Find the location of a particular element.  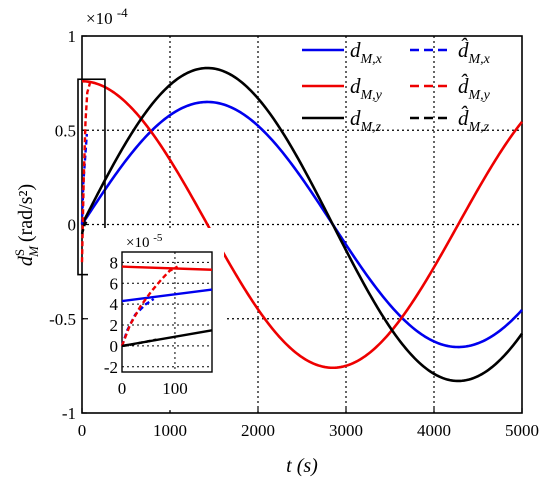

legend-label: d̂M,z is located at coordinates (474, 120).